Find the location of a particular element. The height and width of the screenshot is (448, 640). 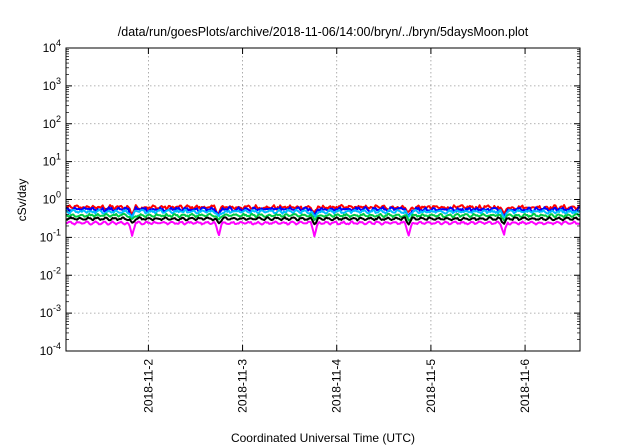

x-tick-label: 2018-11-5 is located at coordinates (431, 386).